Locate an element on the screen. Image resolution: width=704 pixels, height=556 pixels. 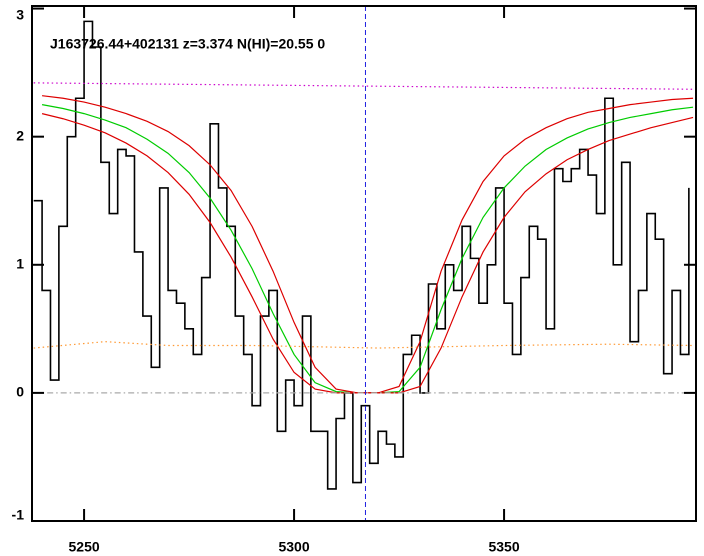
y-tick-label: 1 is located at coordinates (20, 263).